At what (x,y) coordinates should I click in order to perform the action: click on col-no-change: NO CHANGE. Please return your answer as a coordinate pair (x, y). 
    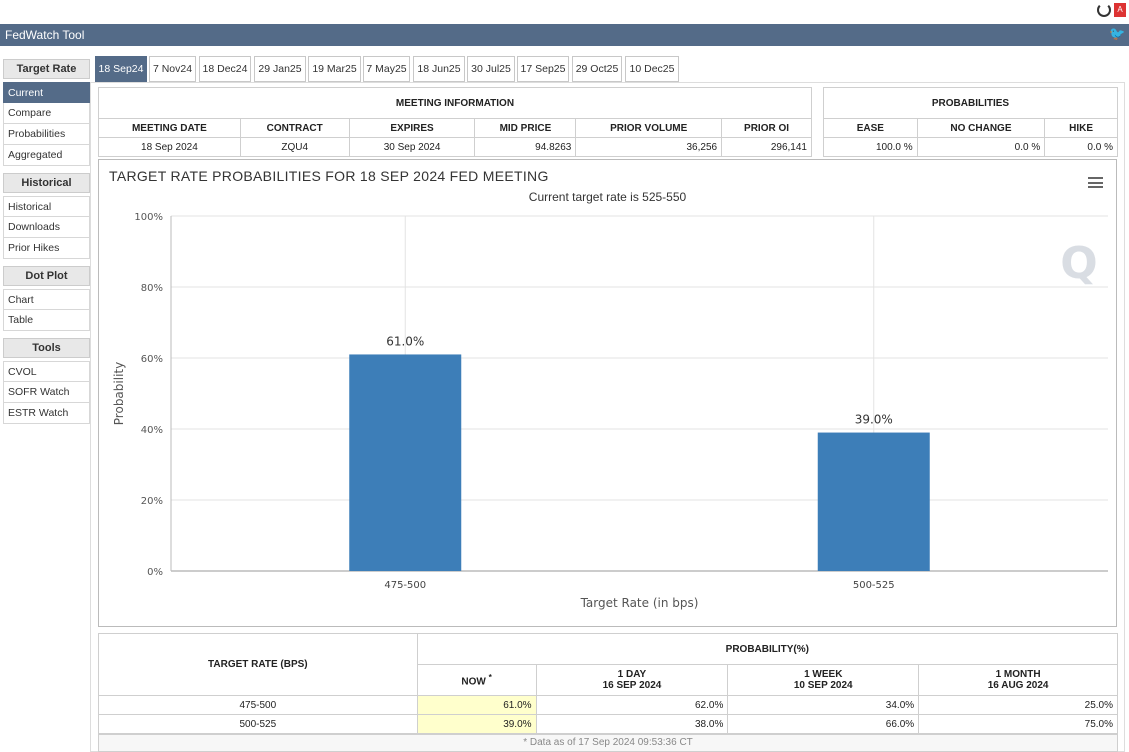
    Looking at the image, I should click on (981, 128).